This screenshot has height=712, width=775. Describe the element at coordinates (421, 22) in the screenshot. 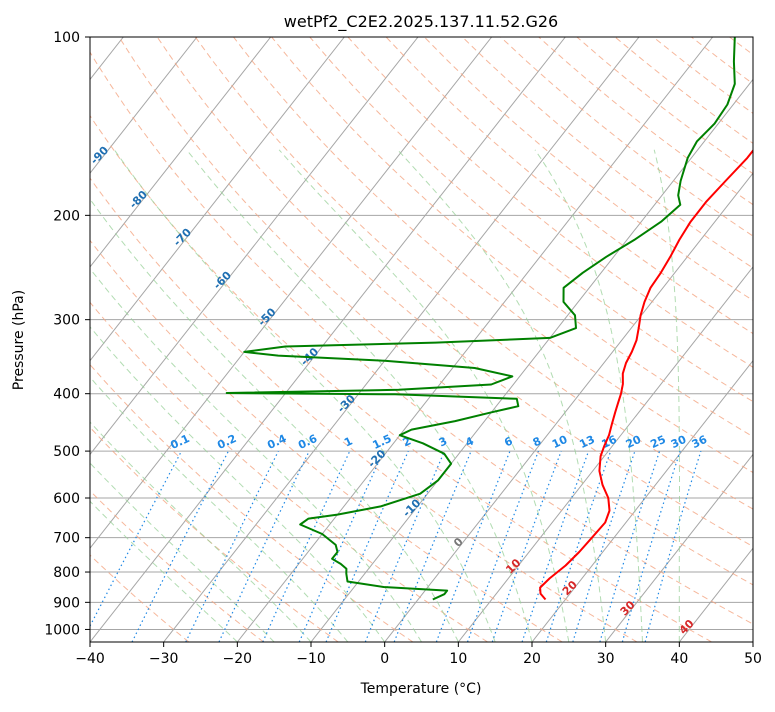

I see `chart-title: wetPf2_C2E2.2025.137.11.52.G26` at that location.